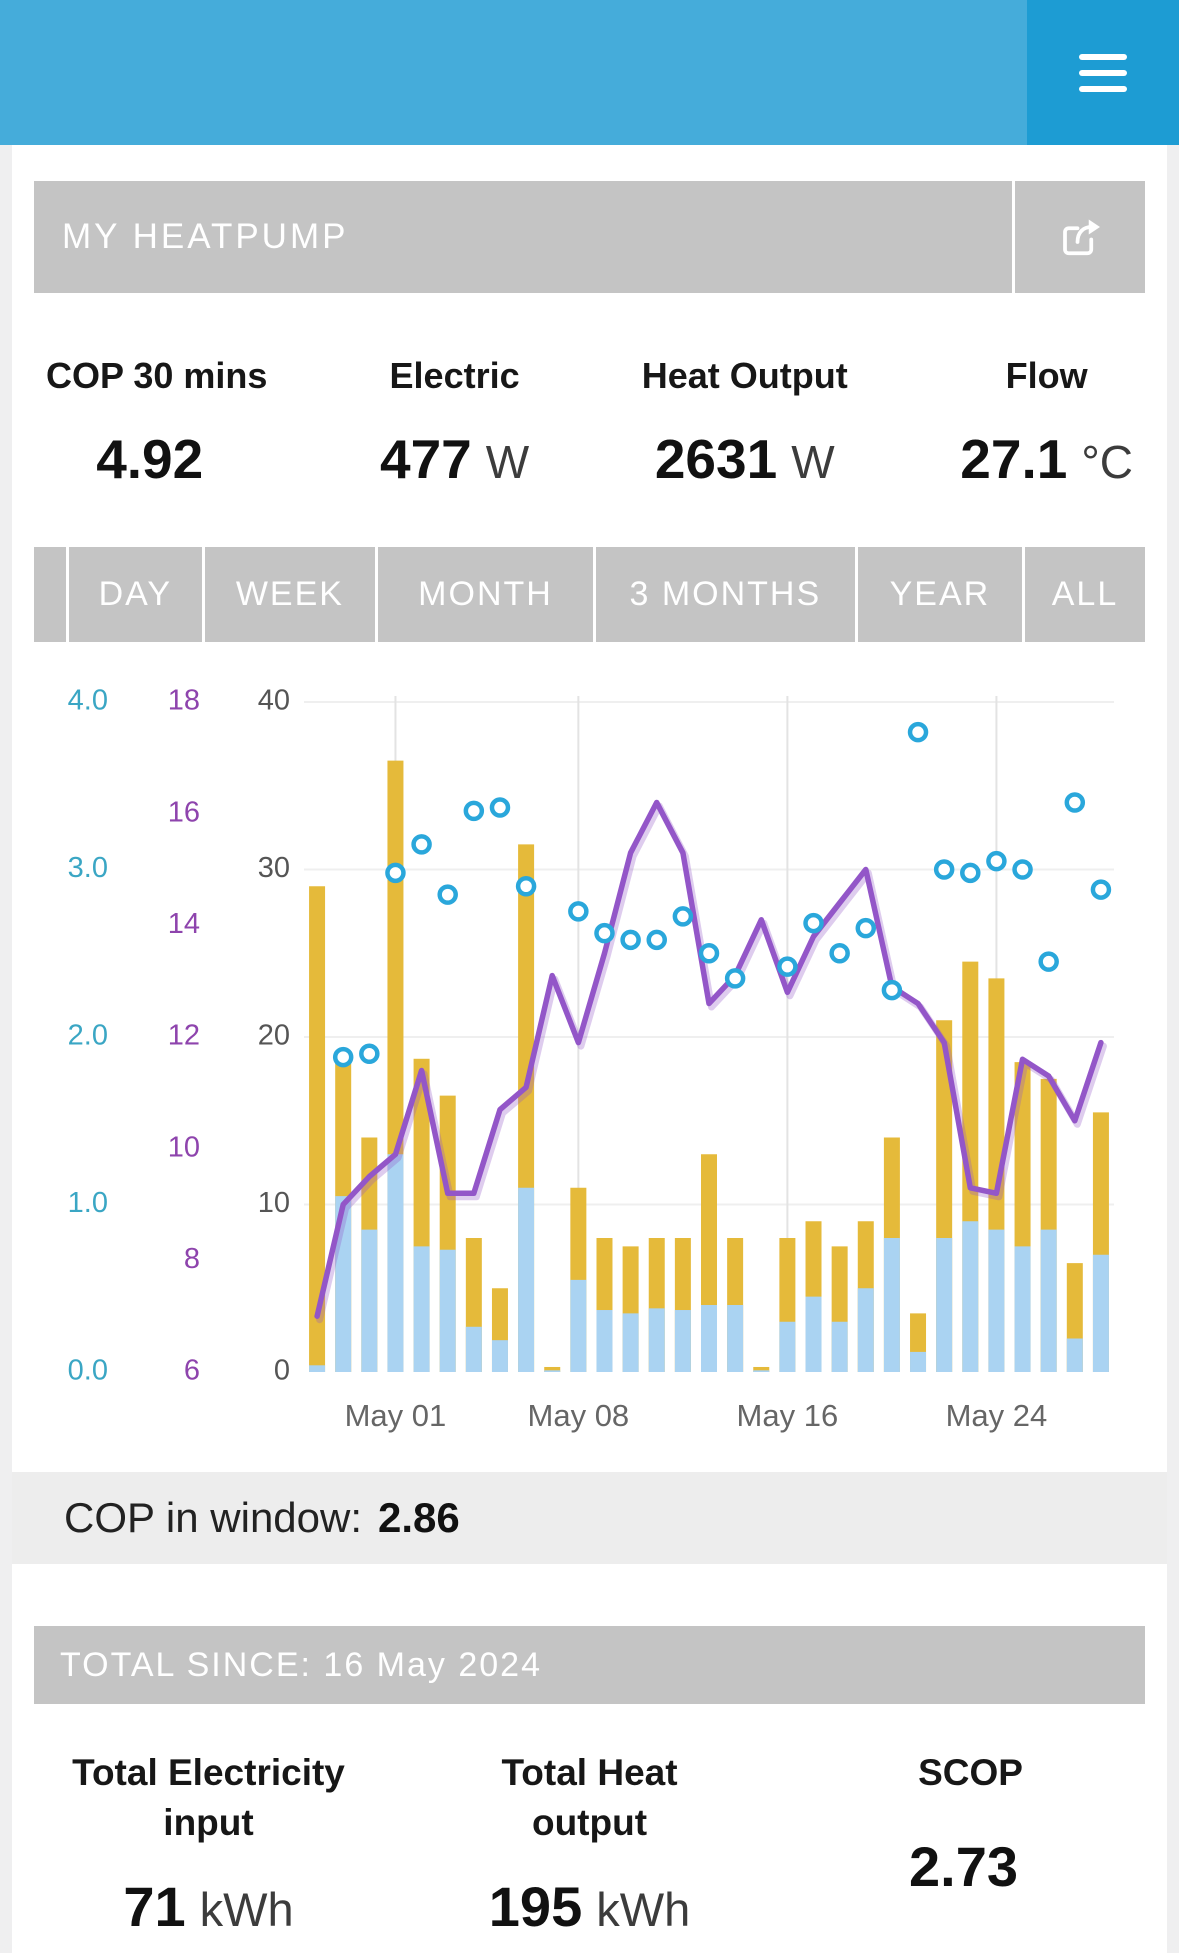 This screenshot has height=1953, width=1179. I want to click on svg-text: 16, so click(184, 812).